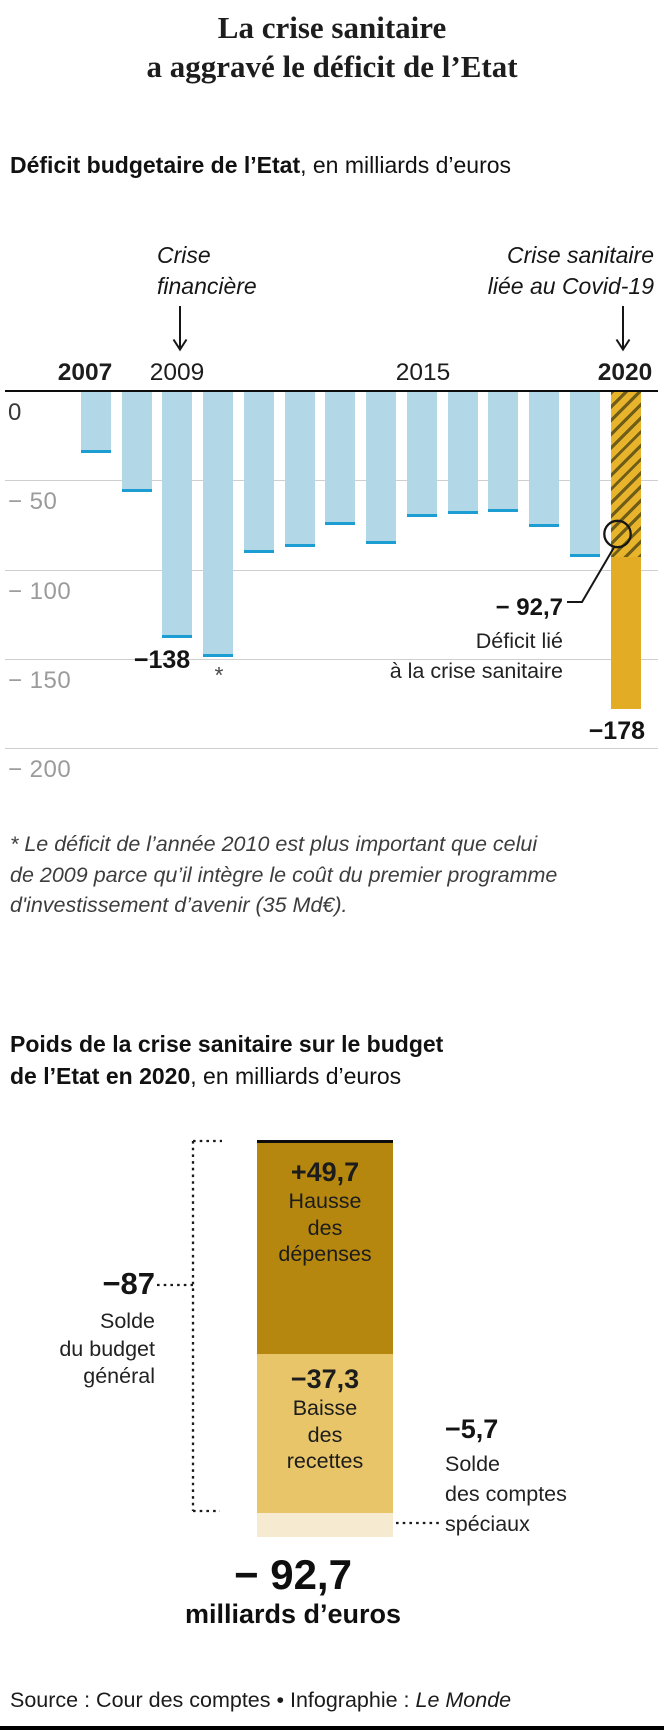 This screenshot has width=664, height=1730. What do you see at coordinates (332, 27) in the screenshot?
I see `main-title-line1: La crise sanitaire` at bounding box center [332, 27].